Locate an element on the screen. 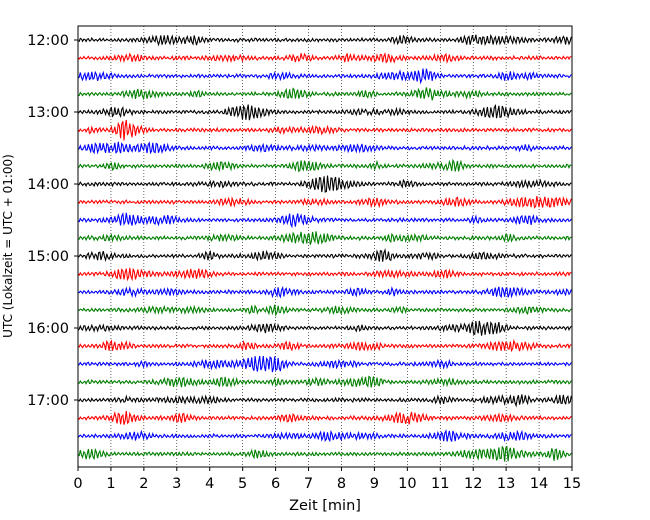  trace-13:00 is located at coordinates (324, 112).